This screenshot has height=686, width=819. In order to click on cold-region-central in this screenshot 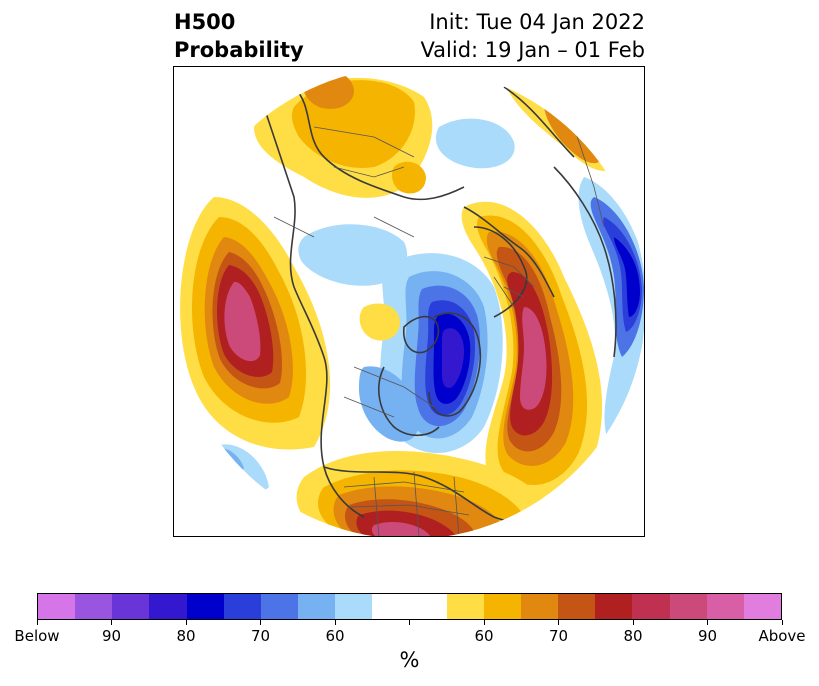, I will do `click(453, 358)`.